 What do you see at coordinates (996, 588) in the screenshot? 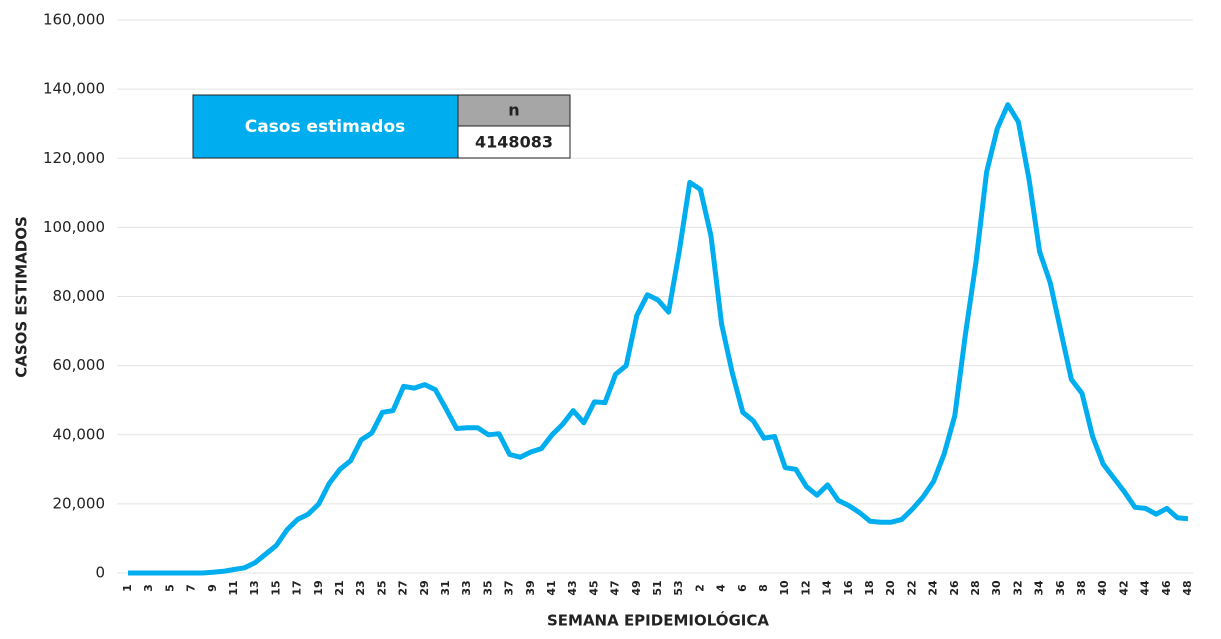
I see `x-tick-label: 30` at bounding box center [996, 588].